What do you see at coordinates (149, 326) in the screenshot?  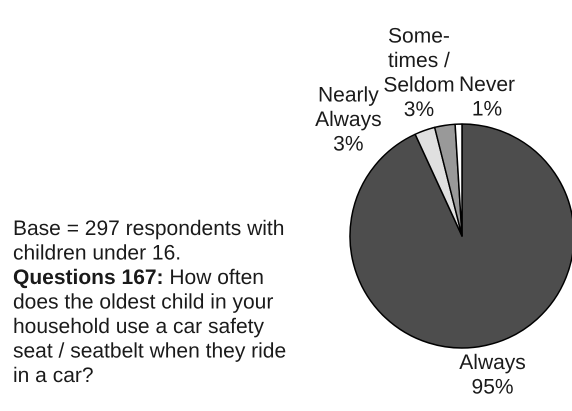 I see `text: Questions 167: How often does the oldest child in your household use a car safety seat / seatbelt when they ride in a car?` at bounding box center [149, 326].